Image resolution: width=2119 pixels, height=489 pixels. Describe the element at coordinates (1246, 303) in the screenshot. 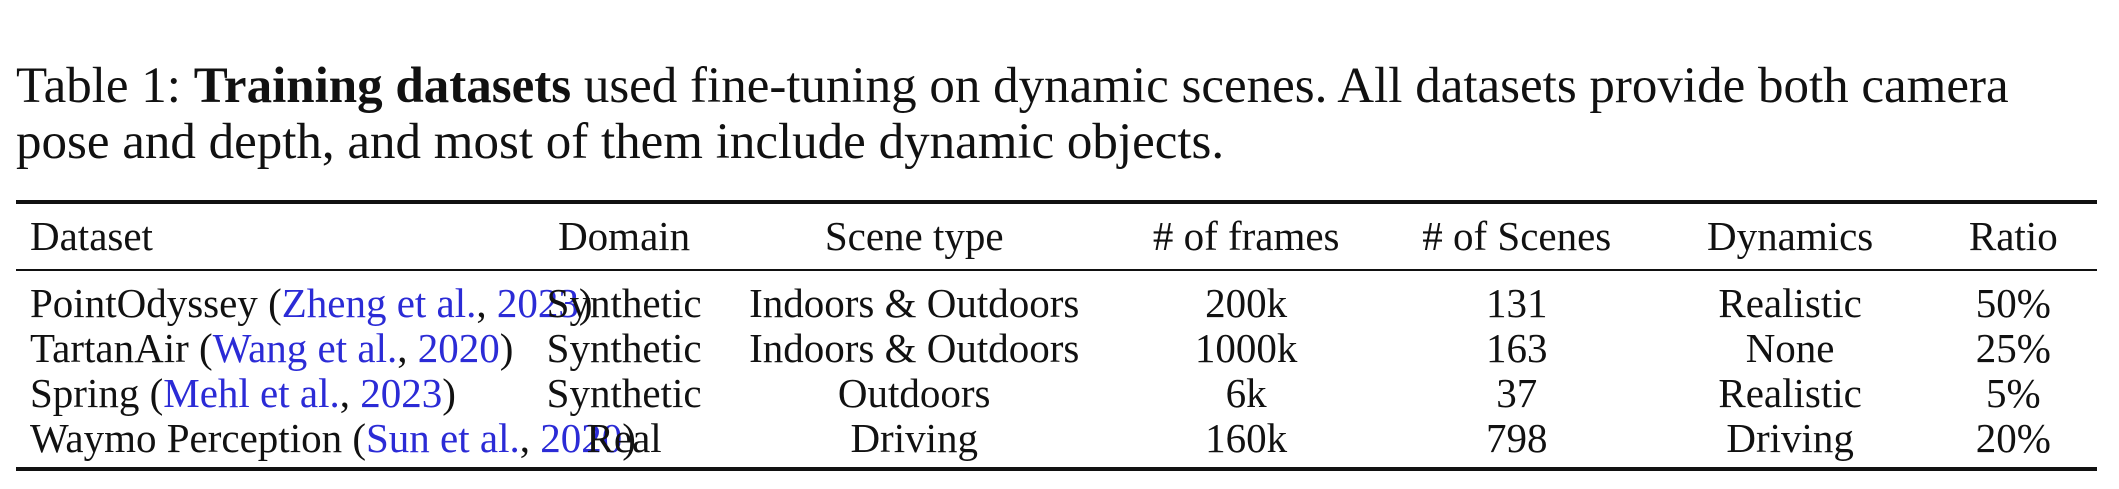

I see `frames-cell: 200k` at that location.